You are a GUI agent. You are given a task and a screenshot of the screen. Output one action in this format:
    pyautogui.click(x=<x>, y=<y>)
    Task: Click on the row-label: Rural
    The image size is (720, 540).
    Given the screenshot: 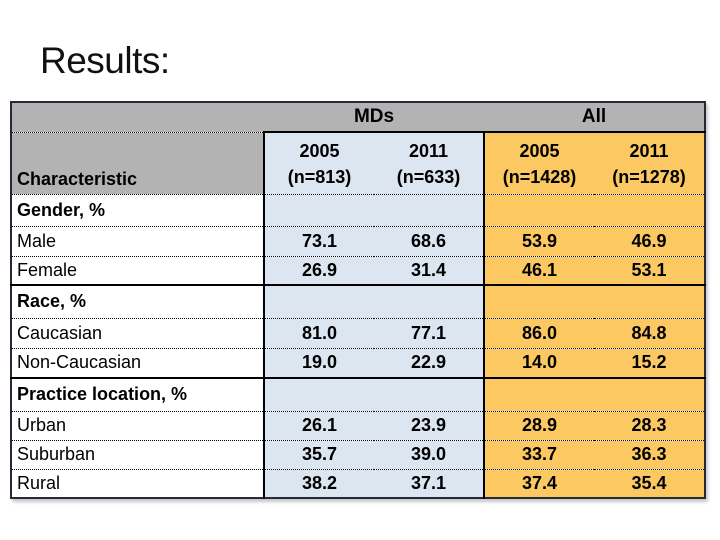 What is the action you would take?
    pyautogui.click(x=137, y=483)
    